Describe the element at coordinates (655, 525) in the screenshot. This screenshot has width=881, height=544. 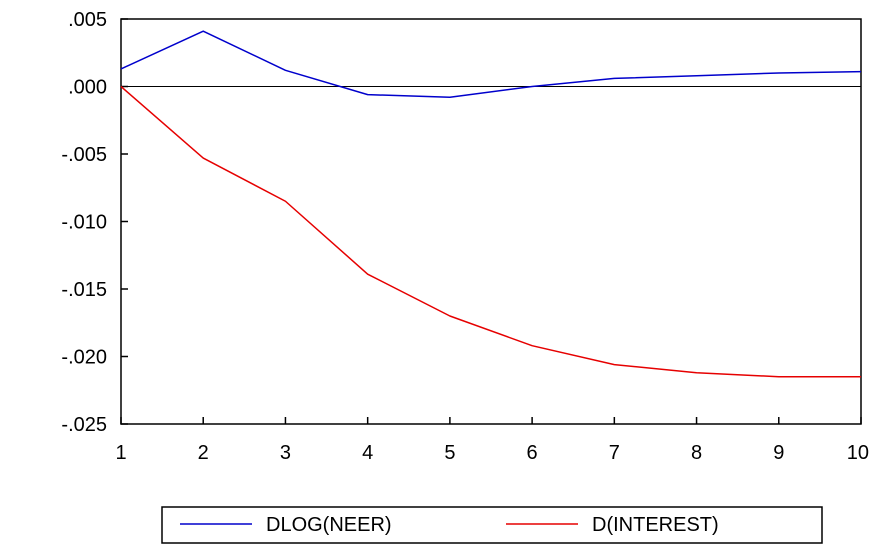
I see `legend-label-d-interest: D(INTEREST)` at that location.